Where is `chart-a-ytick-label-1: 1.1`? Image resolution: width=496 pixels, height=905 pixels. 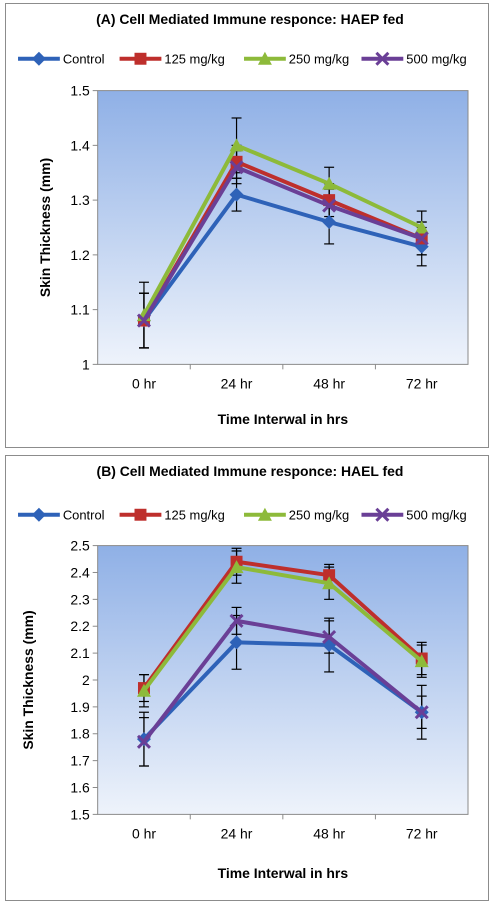
chart-a-ytick-label-1: 1.1 is located at coordinates (80, 310).